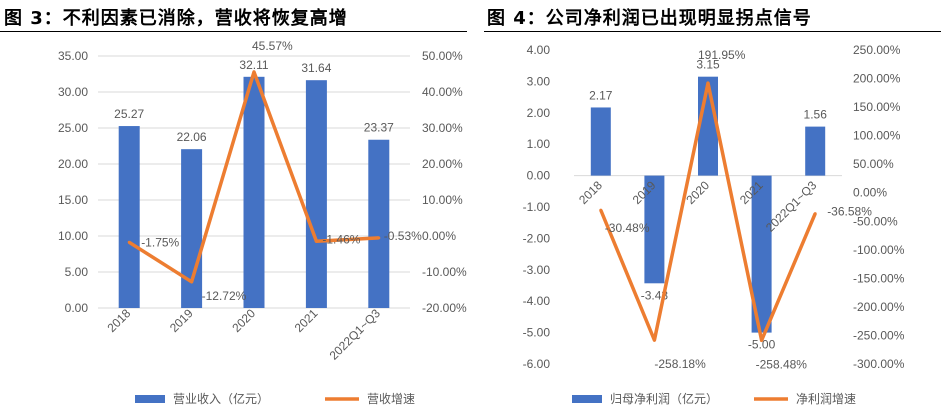 The image size is (941, 419). Describe the element at coordinates (73, 164) in the screenshot. I see `y-left-tick-label: 20.00` at that location.